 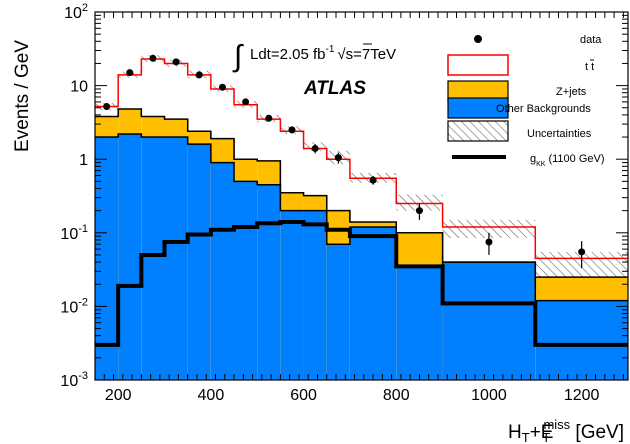 I want to click on x-tick-label: 1200, so click(x=582, y=395).